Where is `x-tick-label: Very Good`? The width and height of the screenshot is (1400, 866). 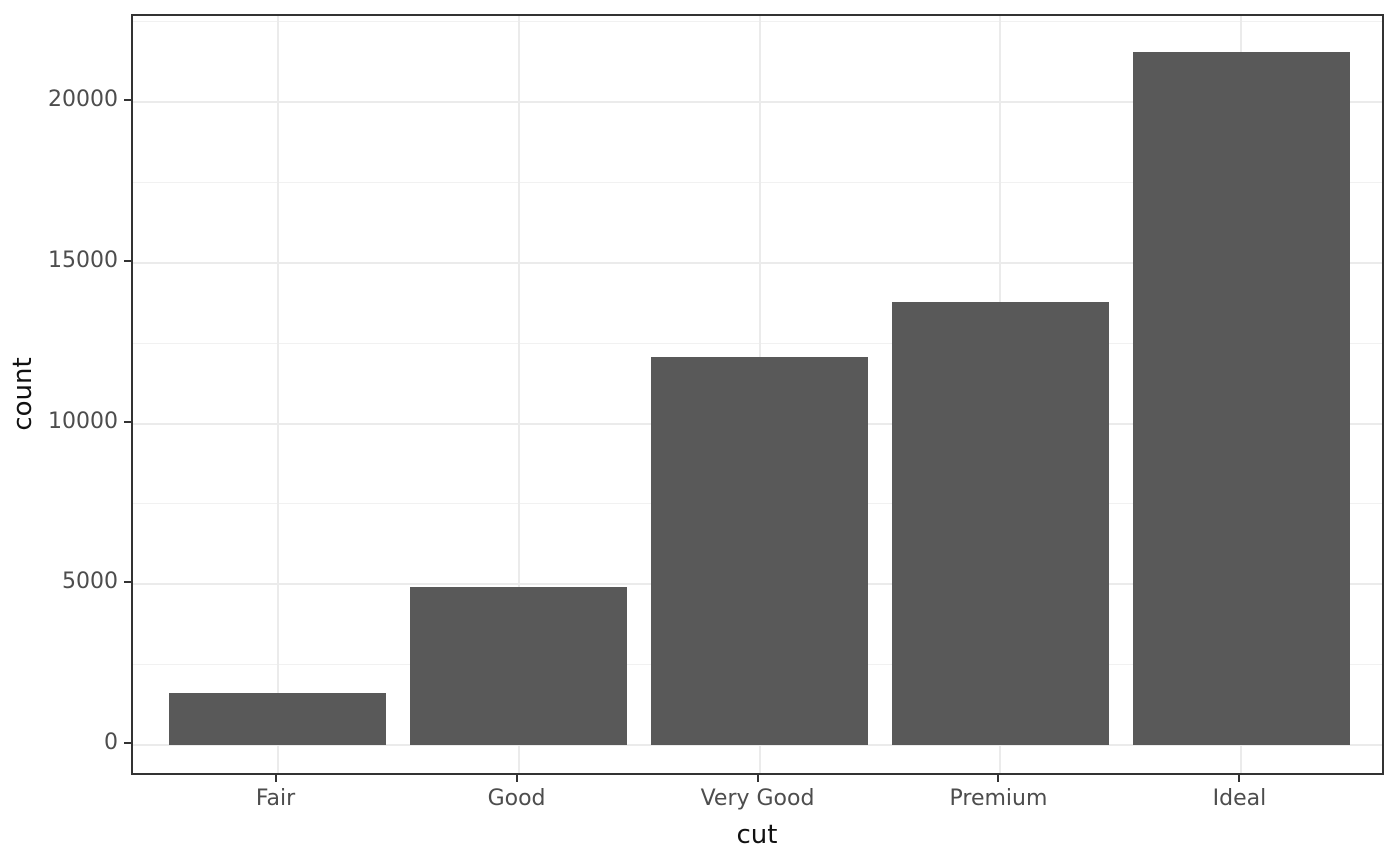
x-tick-label: Very Good is located at coordinates (757, 798).